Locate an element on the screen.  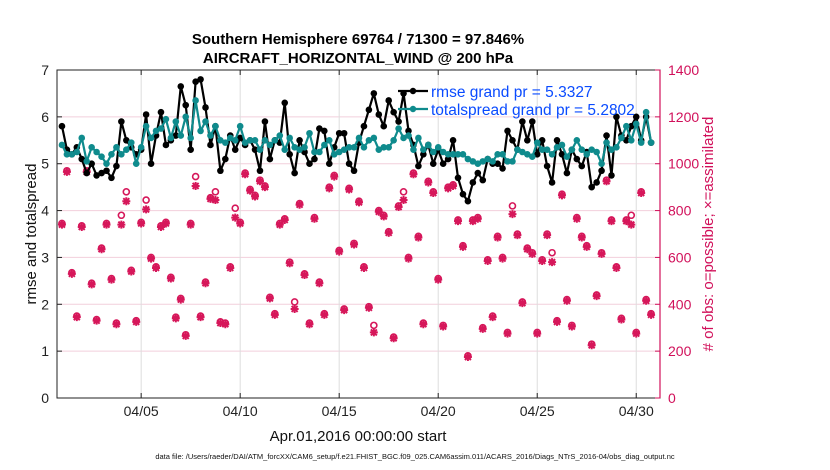
y-tick-label: 7 is located at coordinates (45, 70).